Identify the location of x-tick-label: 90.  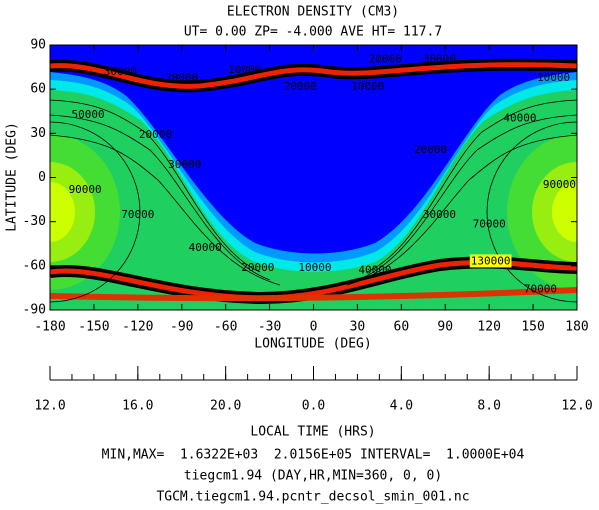
(445, 327).